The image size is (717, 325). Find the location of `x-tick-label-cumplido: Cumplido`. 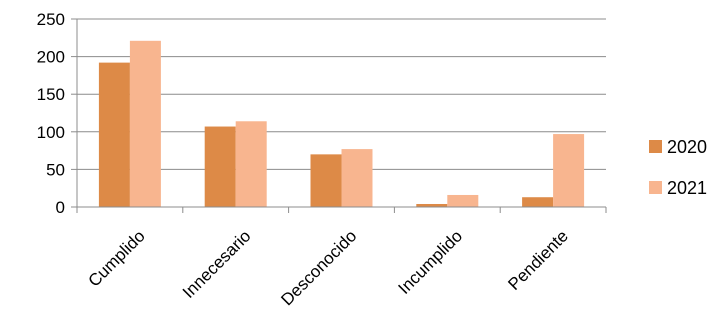

x-tick-label-cumplido: Cumplido is located at coordinates (117, 258).